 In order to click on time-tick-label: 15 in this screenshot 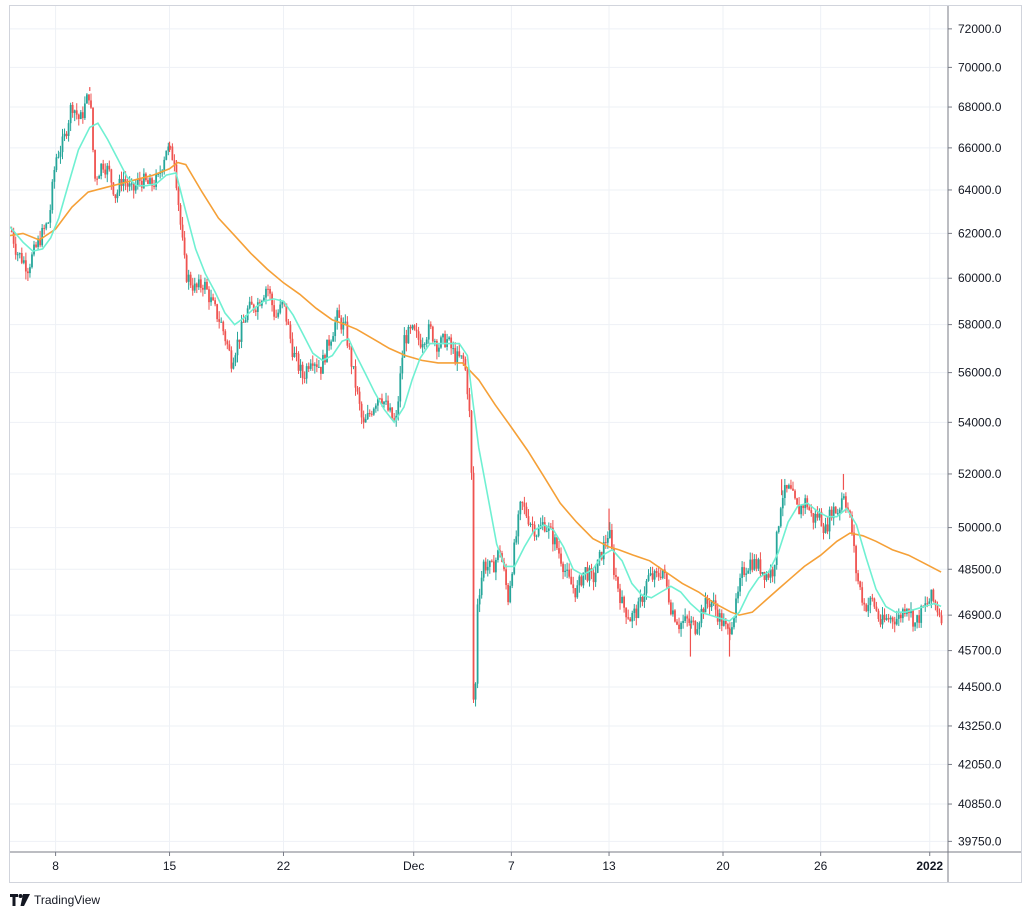, I will do `click(170, 866)`.